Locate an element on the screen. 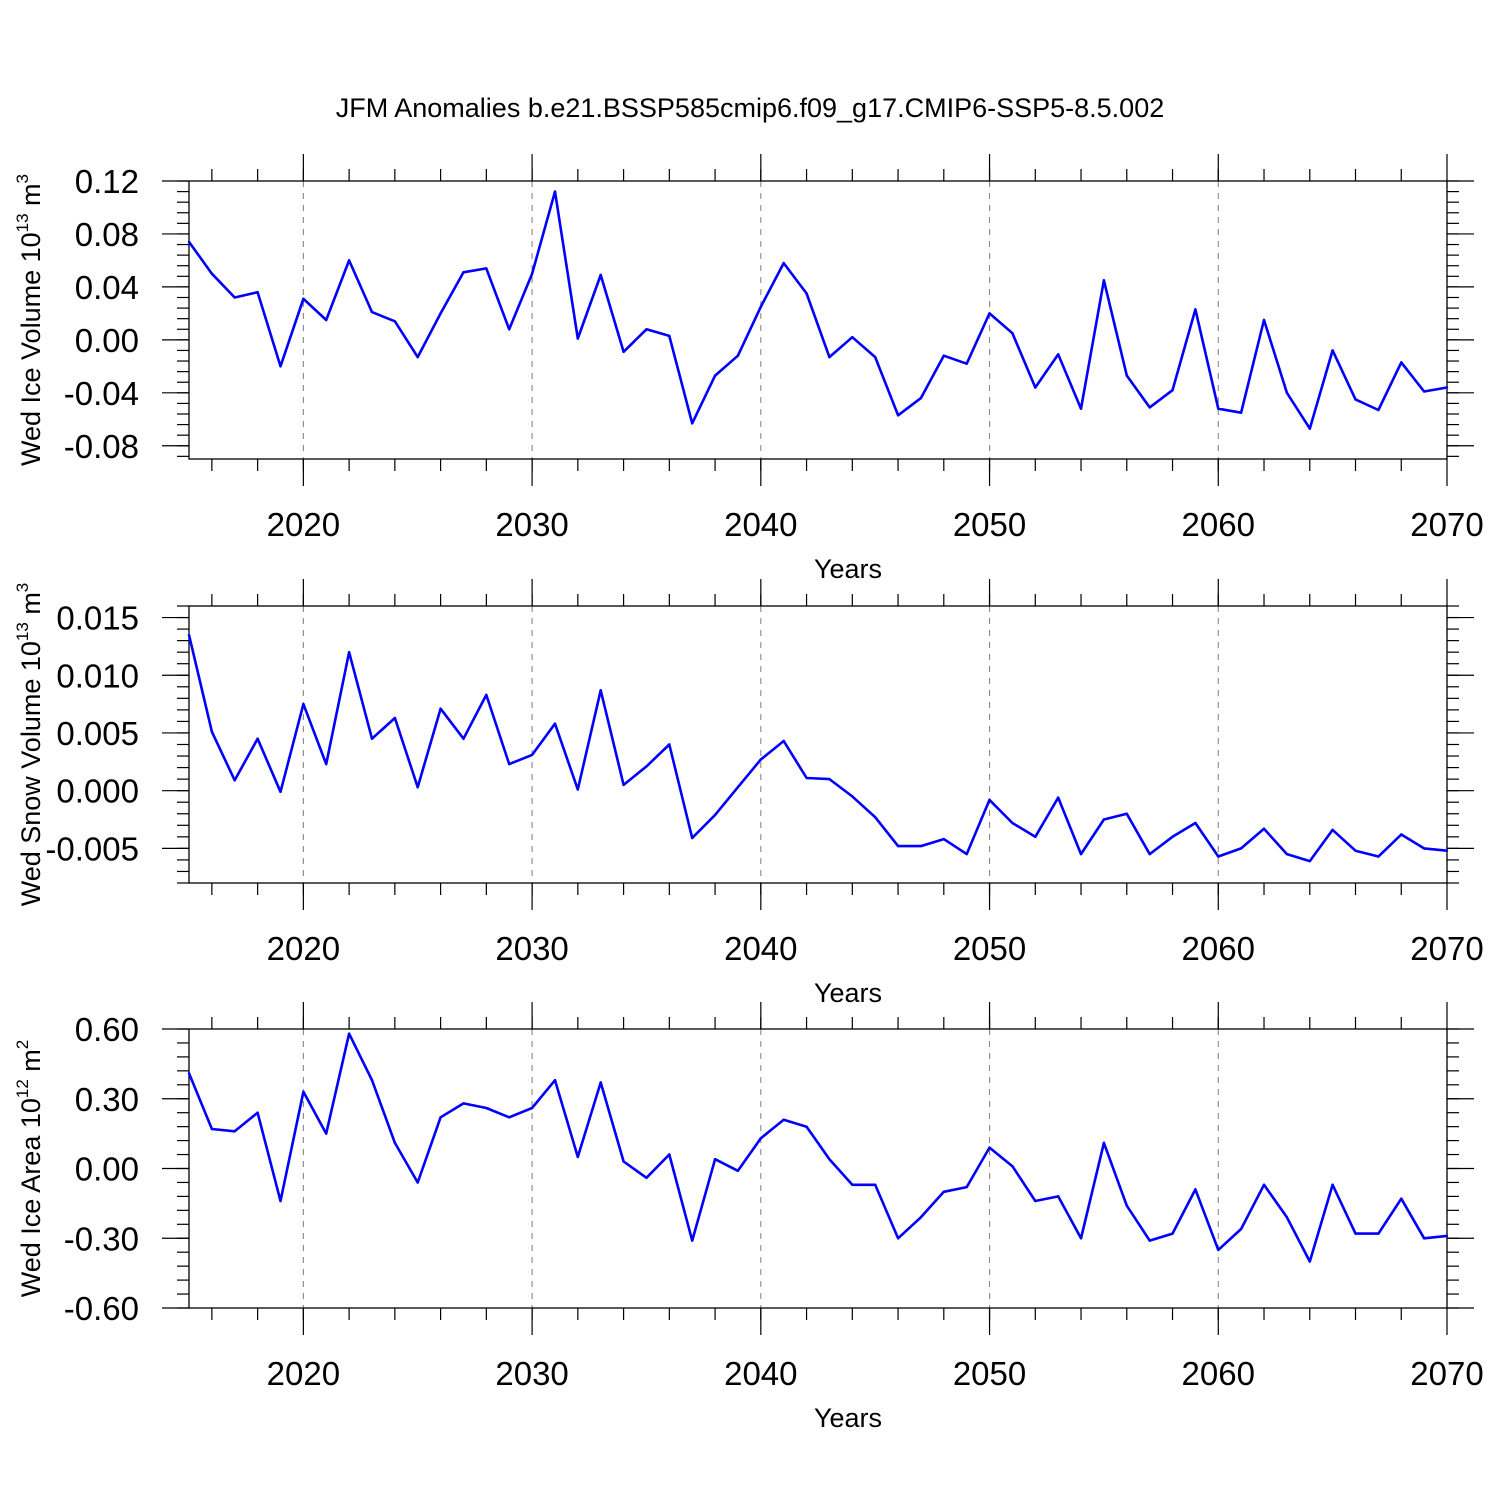  y-tick-label-0.015: 0.015 is located at coordinates (97, 618).